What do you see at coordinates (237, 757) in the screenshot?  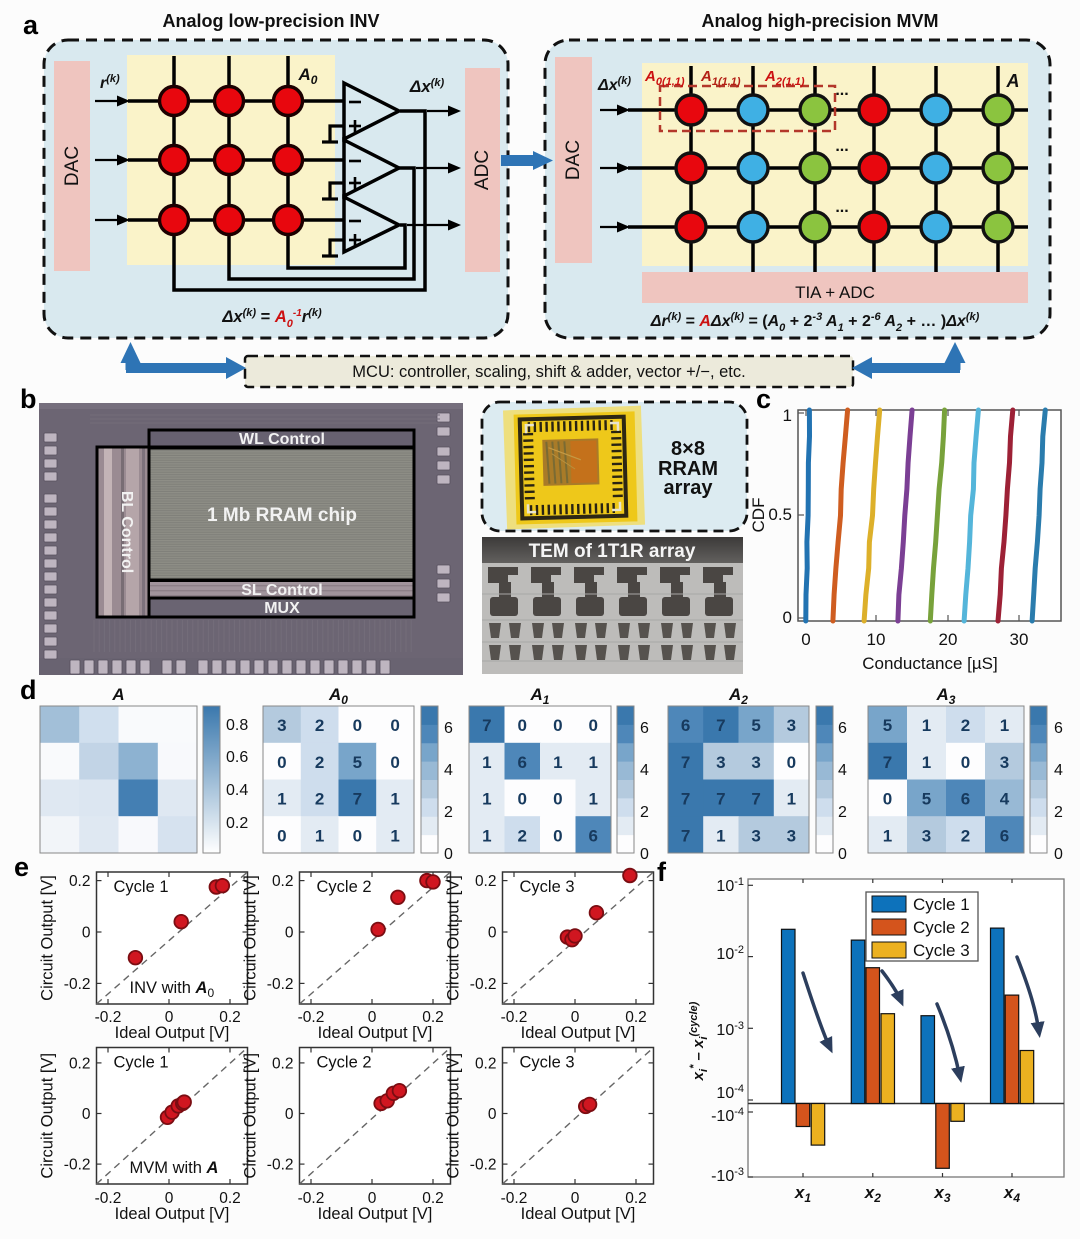 I see `svg-text: 0.6` at bounding box center [237, 757].